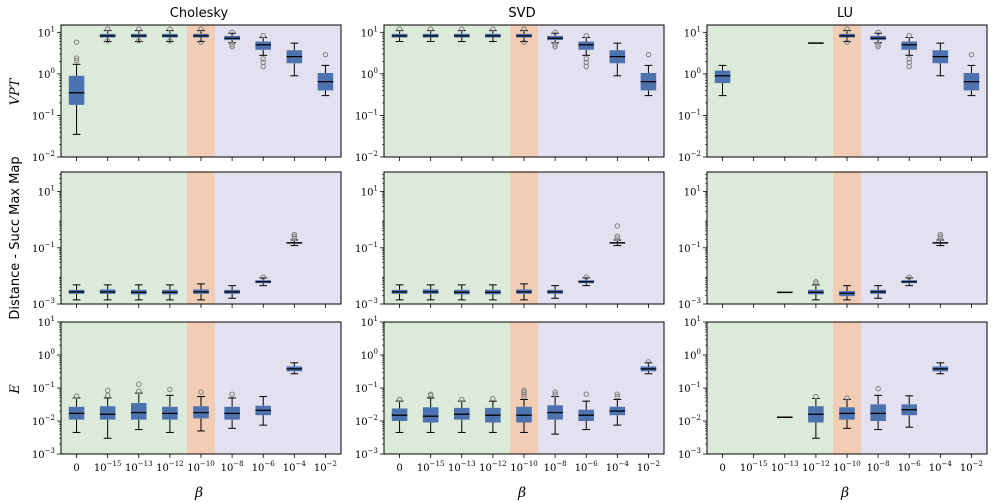 The width and height of the screenshot is (997, 503). I want to click on row-label-distance: Distance - Succ Max Map, so click(15, 237).